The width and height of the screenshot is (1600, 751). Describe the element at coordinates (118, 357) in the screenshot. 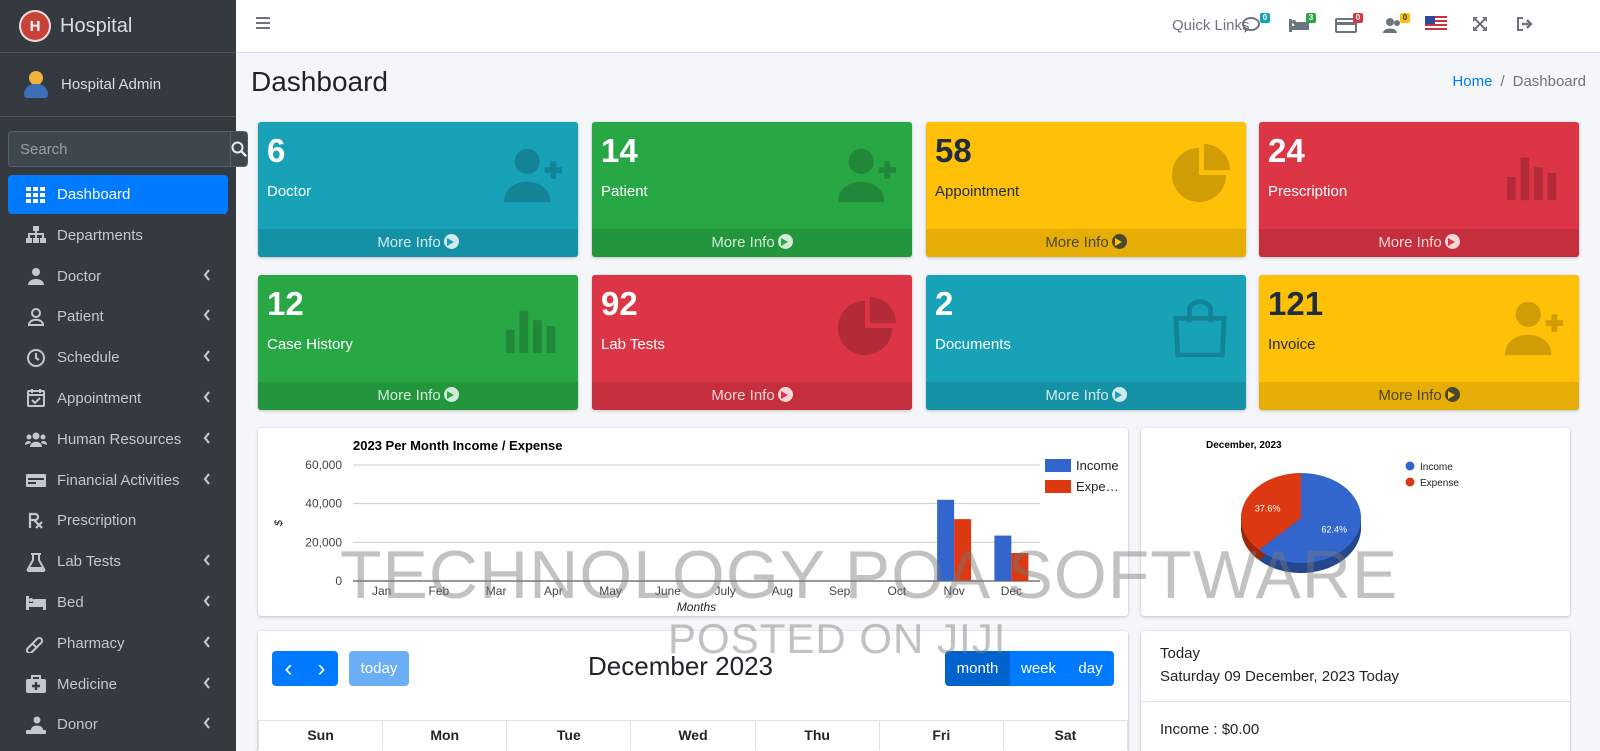

I see `sidebar-item-schedule: Schedule` at that location.